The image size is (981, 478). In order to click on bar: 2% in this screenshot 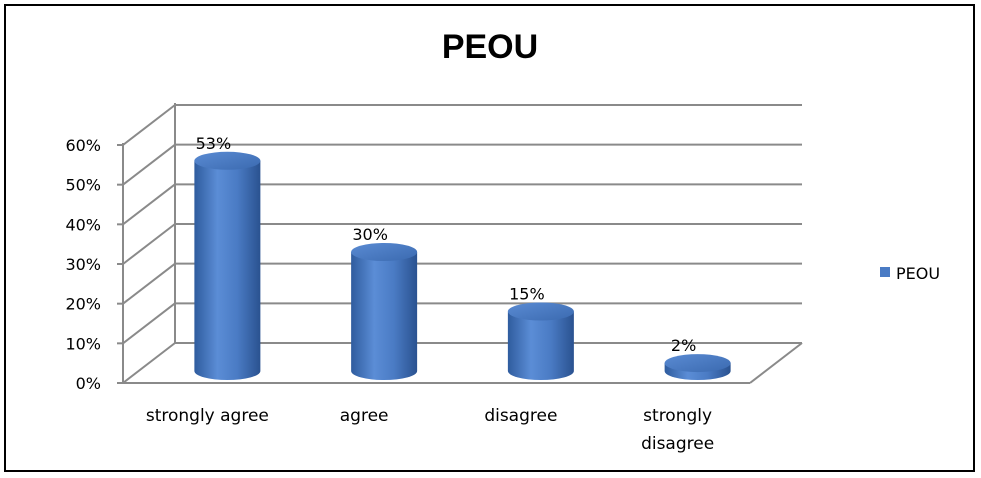, I will do `click(697, 358)`.